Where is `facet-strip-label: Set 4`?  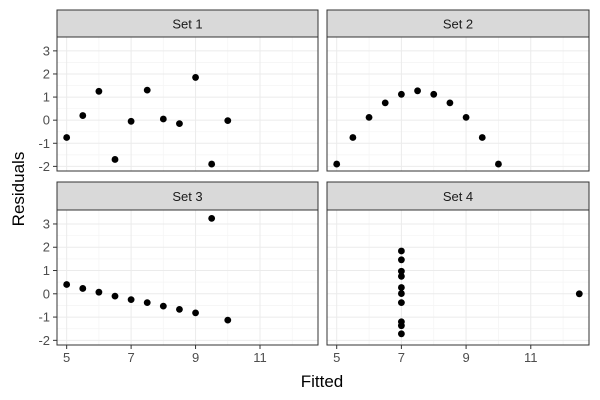 facet-strip-label: Set 4 is located at coordinates (458, 196).